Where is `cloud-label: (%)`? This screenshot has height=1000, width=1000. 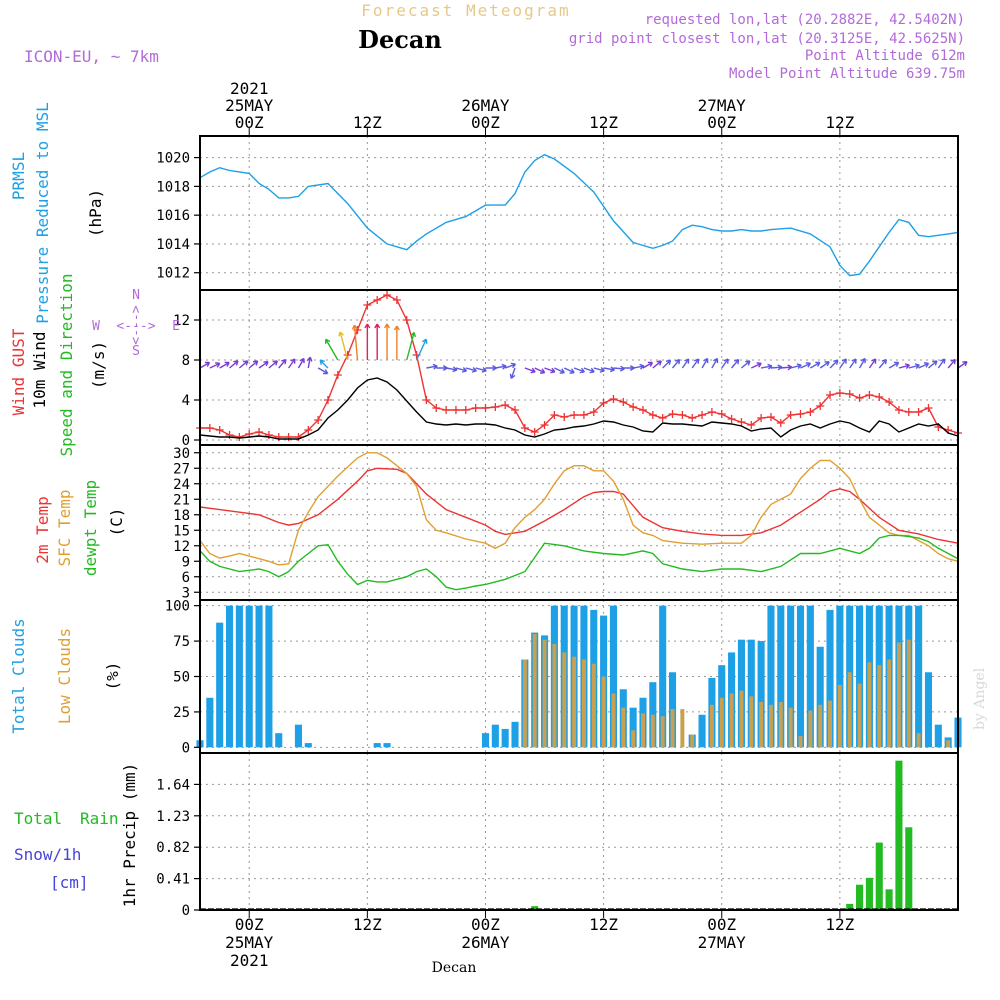
cloud-label: (%) is located at coordinates (112, 676).